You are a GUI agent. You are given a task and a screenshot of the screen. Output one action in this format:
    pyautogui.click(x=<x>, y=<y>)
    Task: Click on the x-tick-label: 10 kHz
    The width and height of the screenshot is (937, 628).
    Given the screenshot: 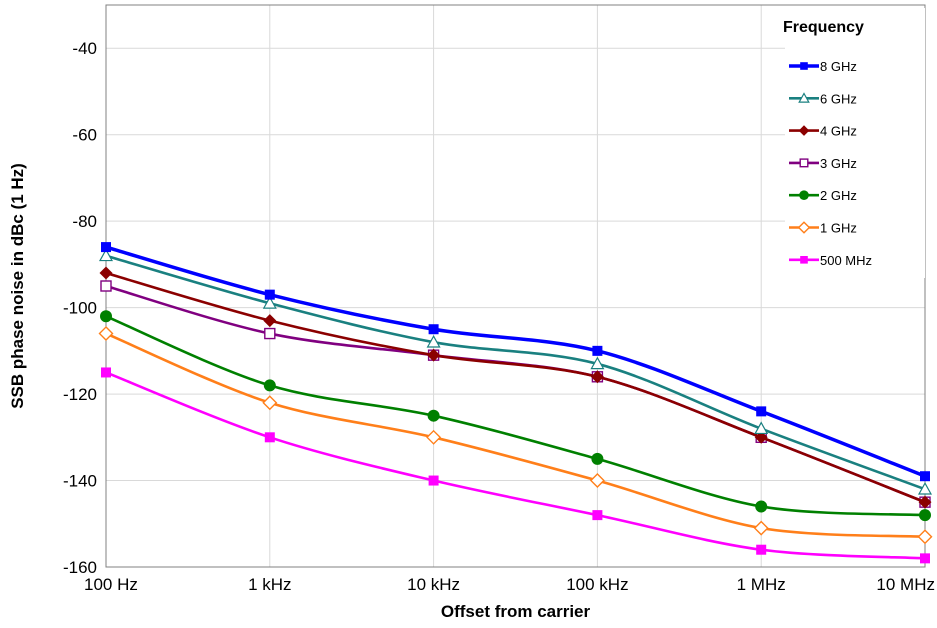 What is the action you would take?
    pyautogui.click(x=433, y=584)
    